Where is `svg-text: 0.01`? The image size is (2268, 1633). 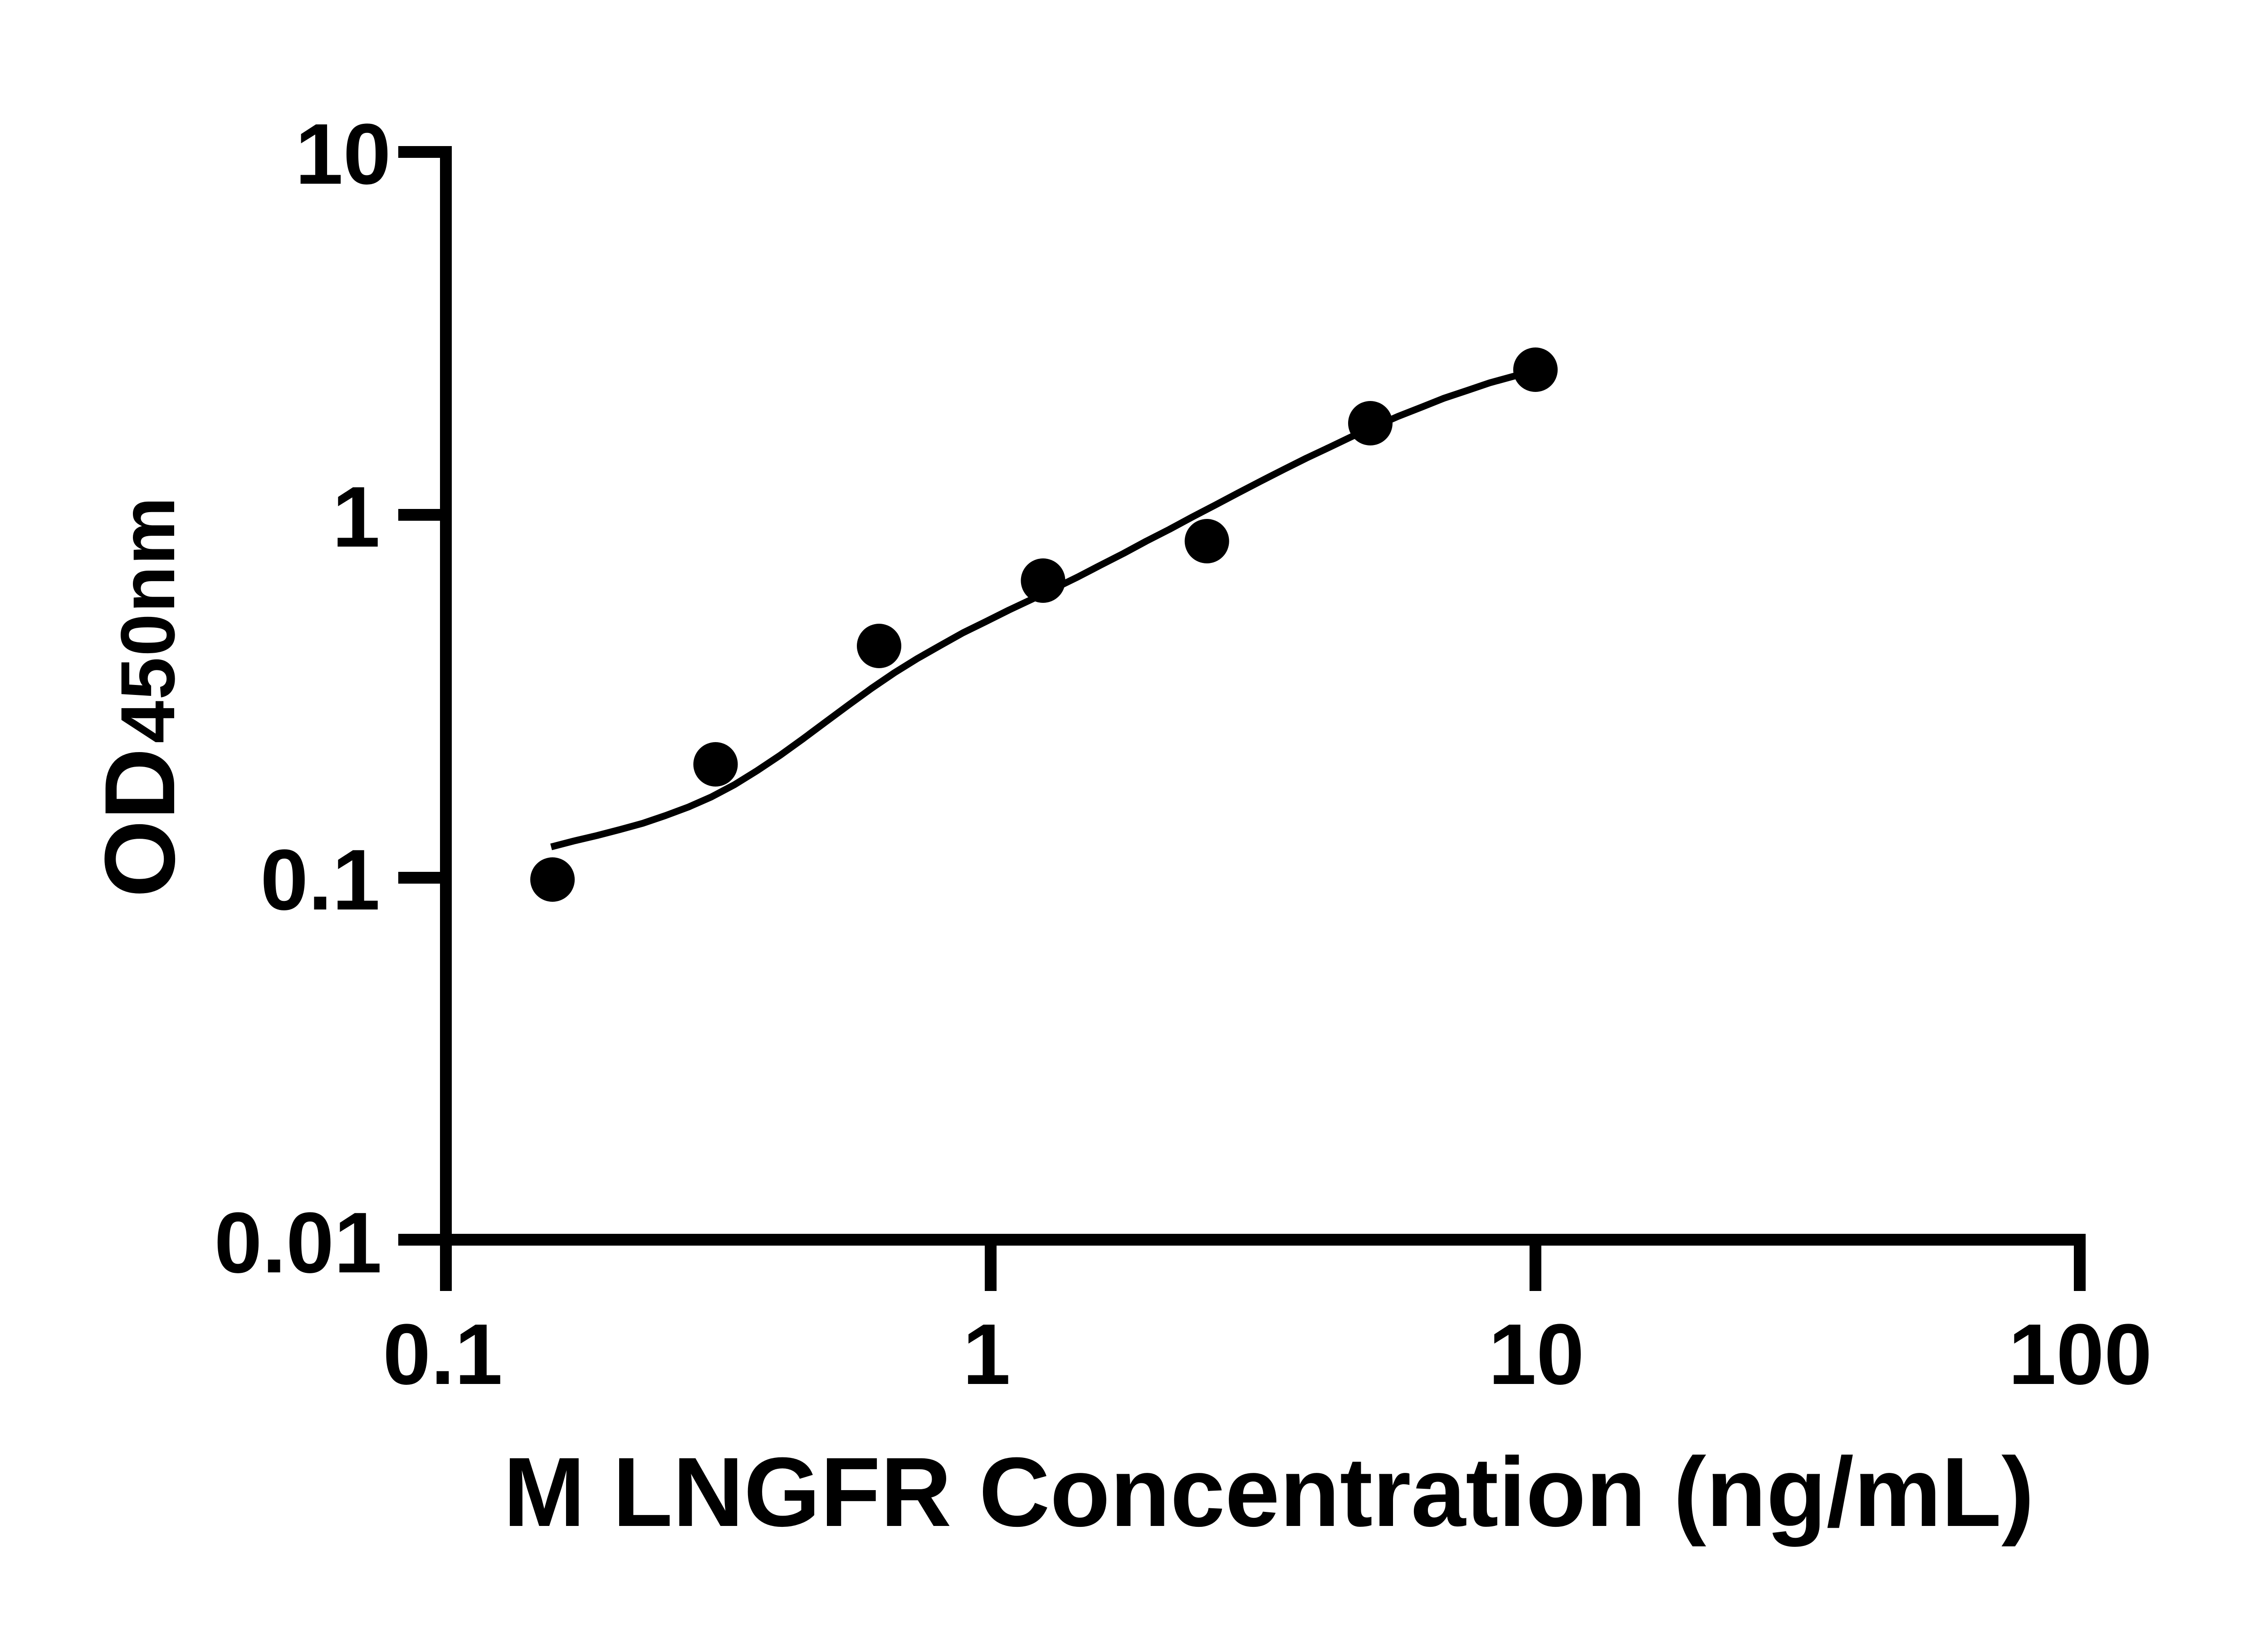
svg-text: 0.01 is located at coordinates (298, 1243).